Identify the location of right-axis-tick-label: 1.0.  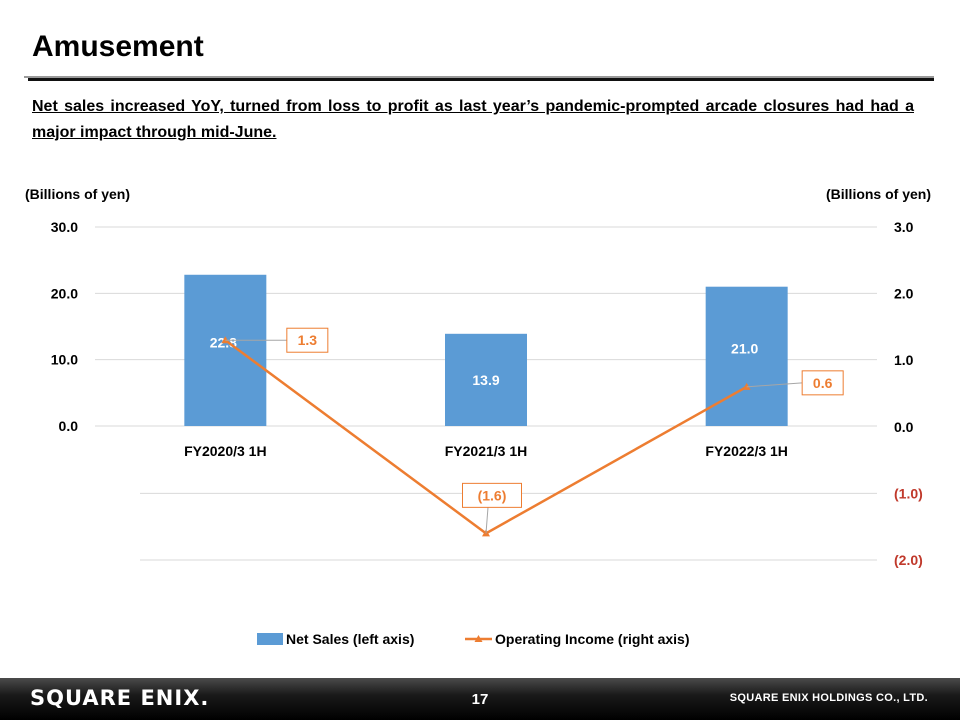
(904, 360).